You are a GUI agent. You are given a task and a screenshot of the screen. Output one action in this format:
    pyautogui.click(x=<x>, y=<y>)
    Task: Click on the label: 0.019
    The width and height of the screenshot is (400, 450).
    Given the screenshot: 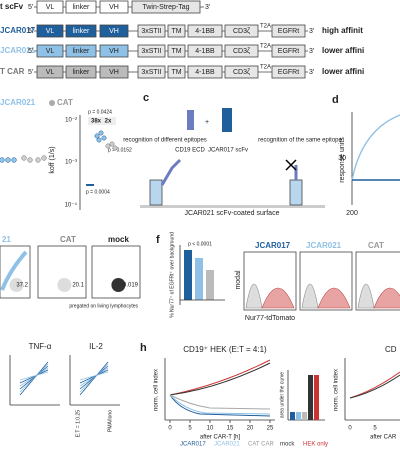 What is the action you would take?
    pyautogui.click(x=131, y=286)
    